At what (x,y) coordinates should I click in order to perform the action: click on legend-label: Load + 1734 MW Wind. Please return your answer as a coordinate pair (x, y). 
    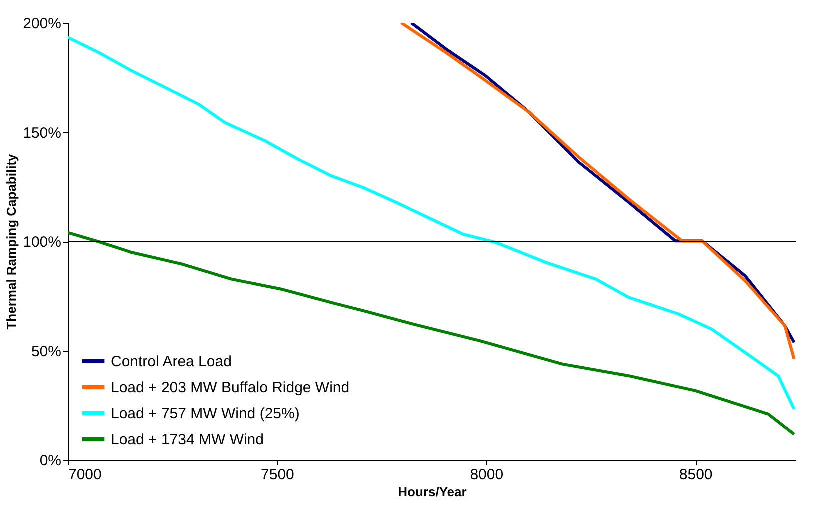
    Looking at the image, I should click on (187, 440).